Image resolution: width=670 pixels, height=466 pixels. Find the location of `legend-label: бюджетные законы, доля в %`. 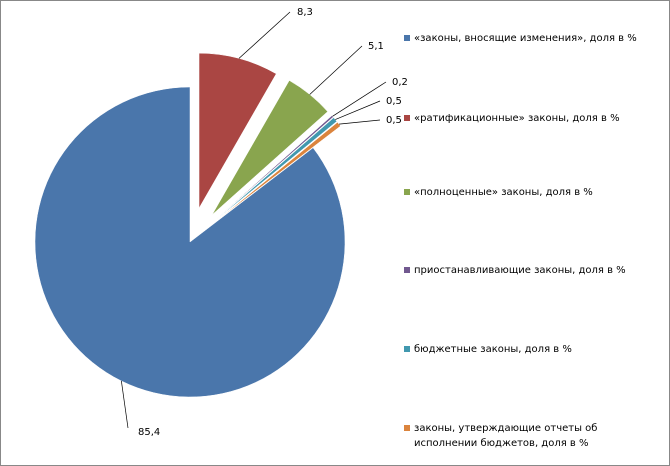

legend-label: бюджетные законы, доля в % is located at coordinates (493, 349).